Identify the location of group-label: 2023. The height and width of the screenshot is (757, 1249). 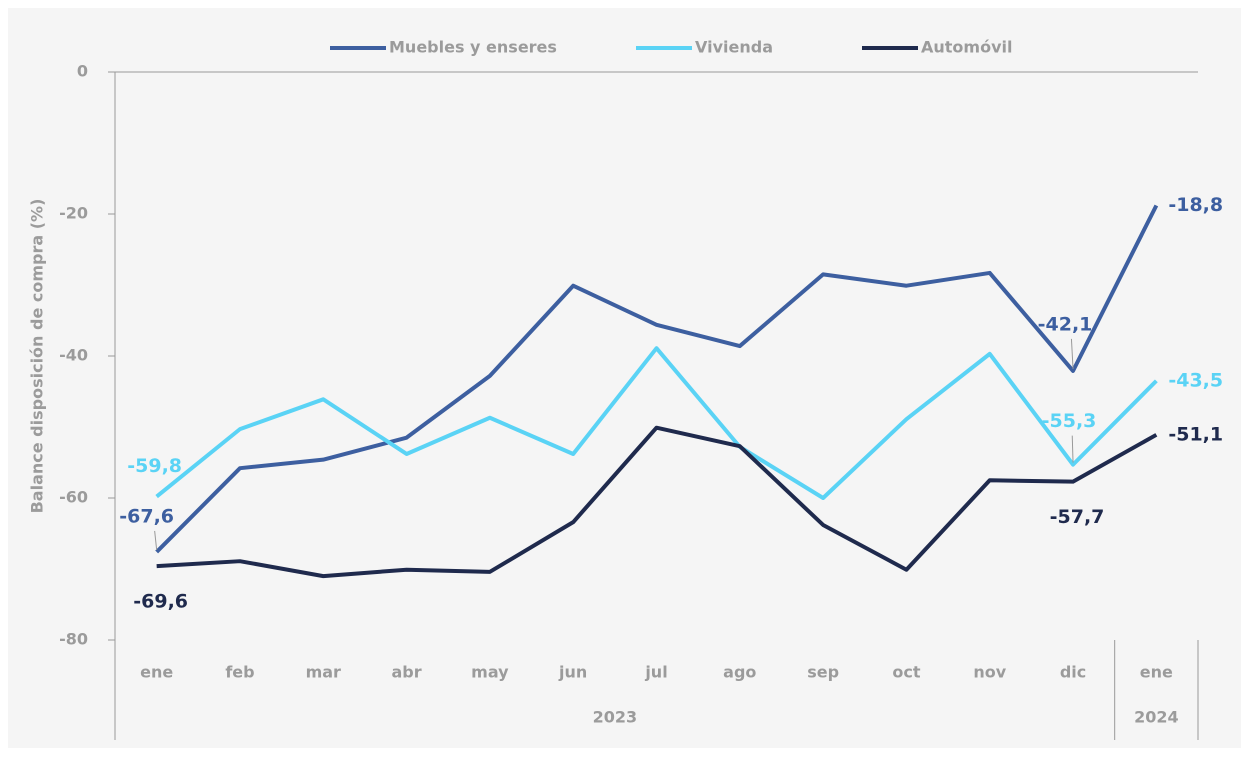
(615, 717).